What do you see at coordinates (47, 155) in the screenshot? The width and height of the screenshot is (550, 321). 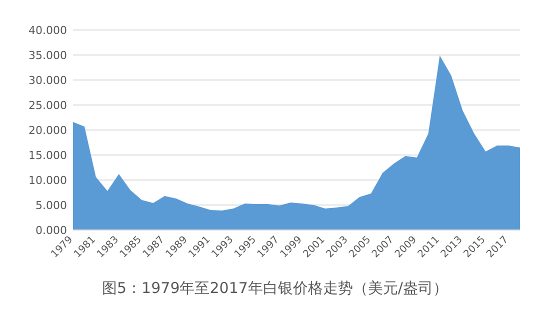 I see `y-tick-label: 15.000` at bounding box center [47, 155].